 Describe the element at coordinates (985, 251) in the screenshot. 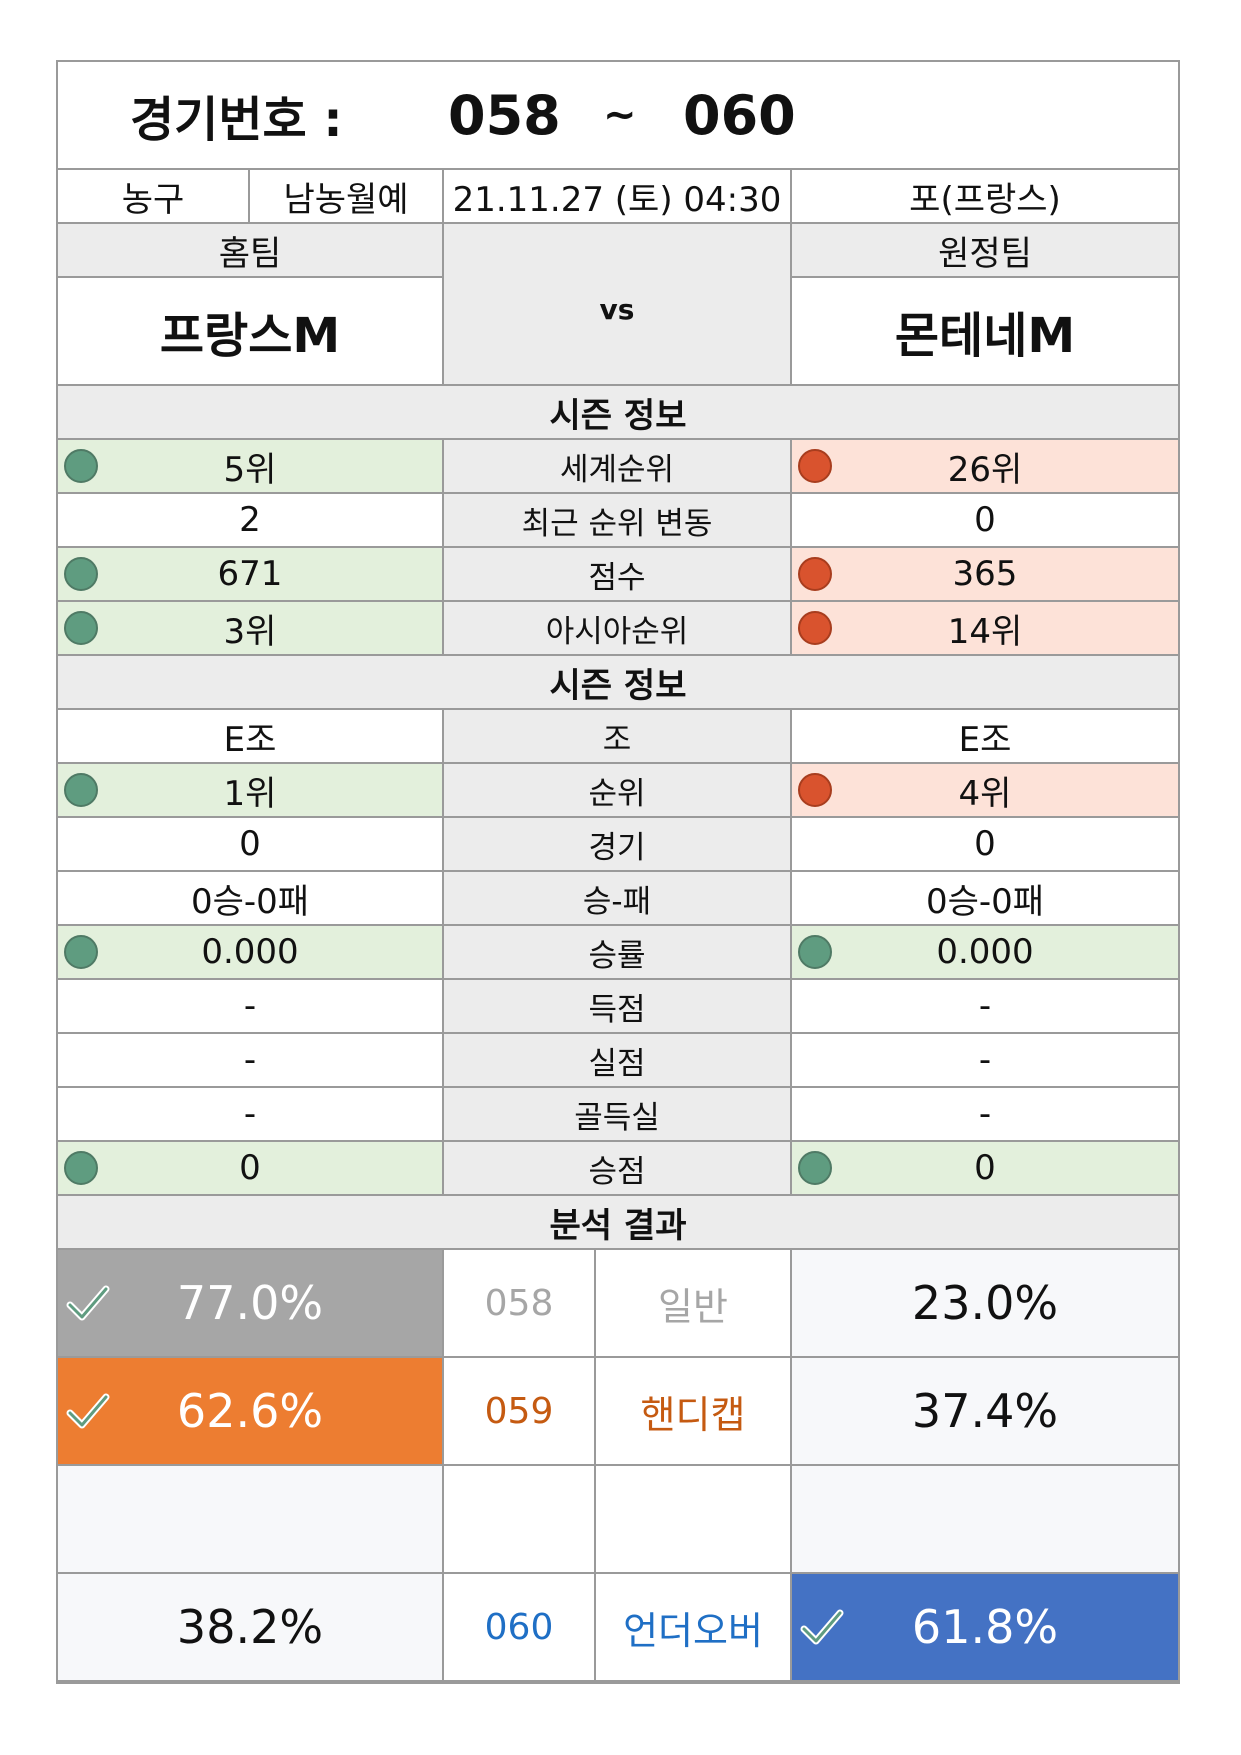

I see `away-team-label-cell: 원정팀` at that location.